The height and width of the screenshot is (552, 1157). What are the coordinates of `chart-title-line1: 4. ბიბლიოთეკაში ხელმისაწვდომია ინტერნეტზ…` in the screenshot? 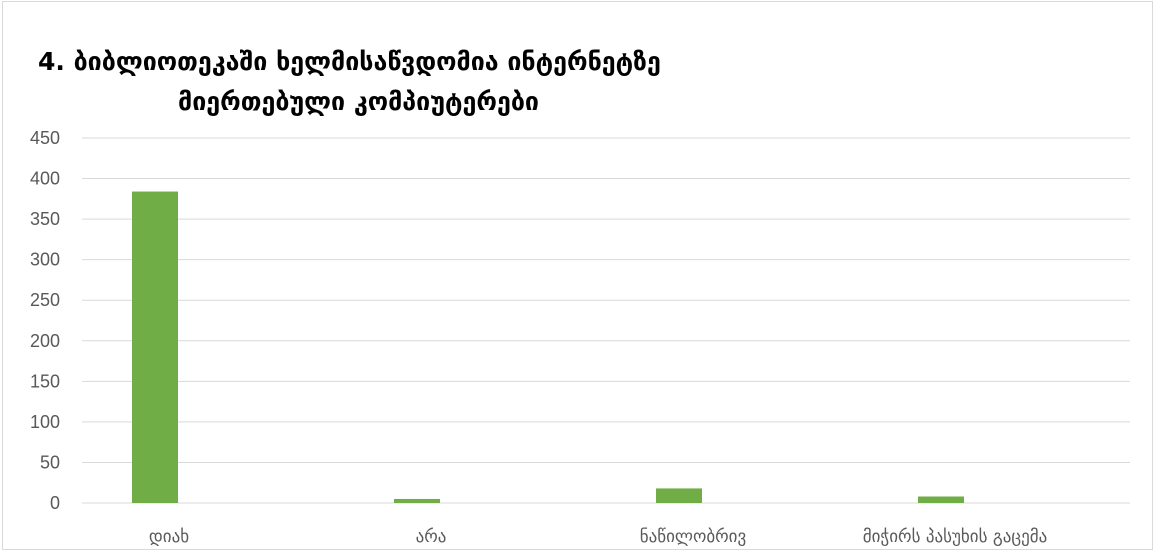 It's located at (349, 61).